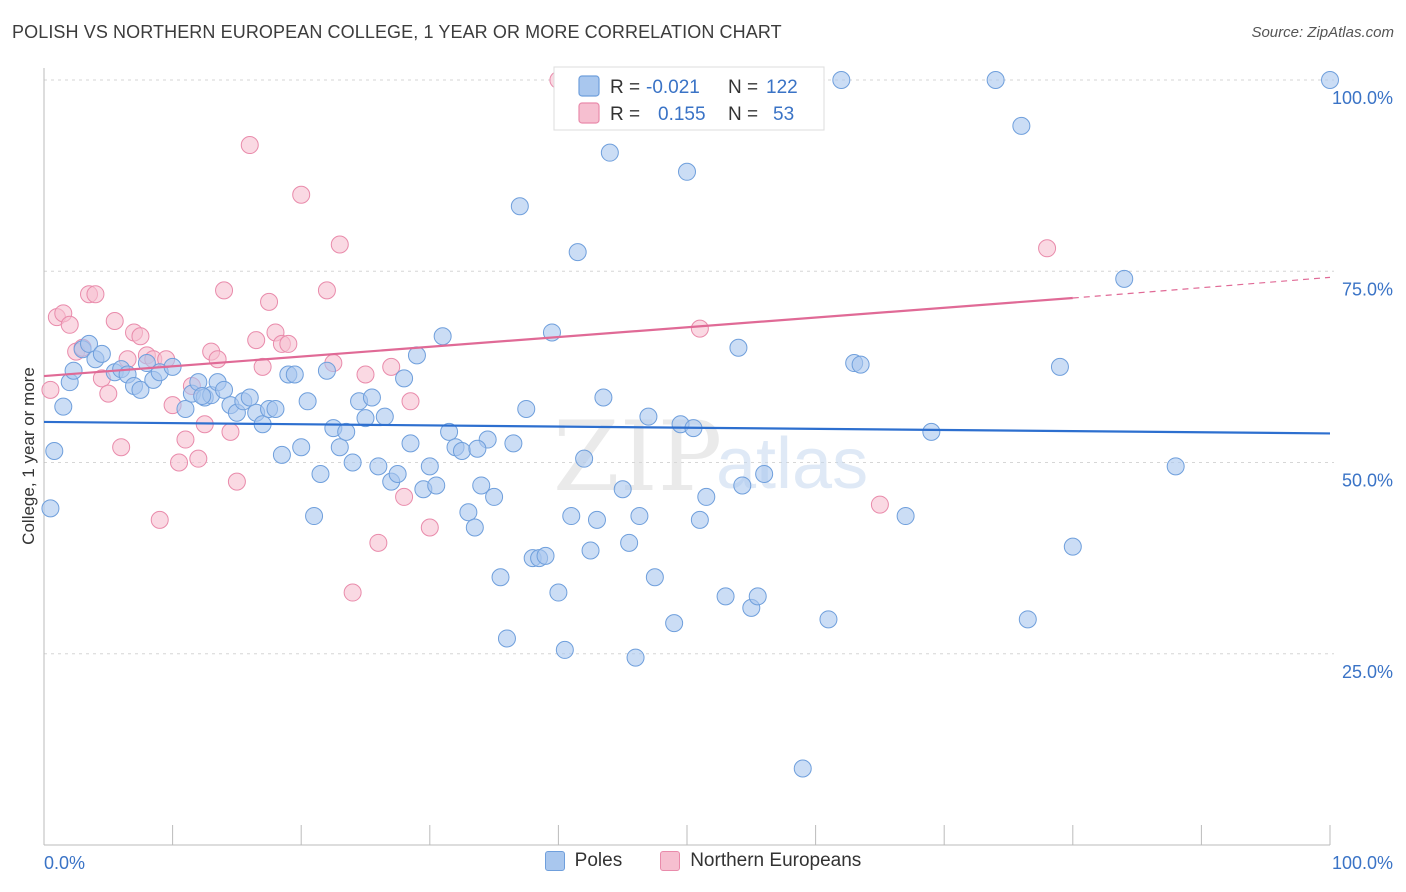 Image resolution: width=1406 pixels, height=892 pixels. I want to click on legend-n-label-poles: N =, so click(743, 87).